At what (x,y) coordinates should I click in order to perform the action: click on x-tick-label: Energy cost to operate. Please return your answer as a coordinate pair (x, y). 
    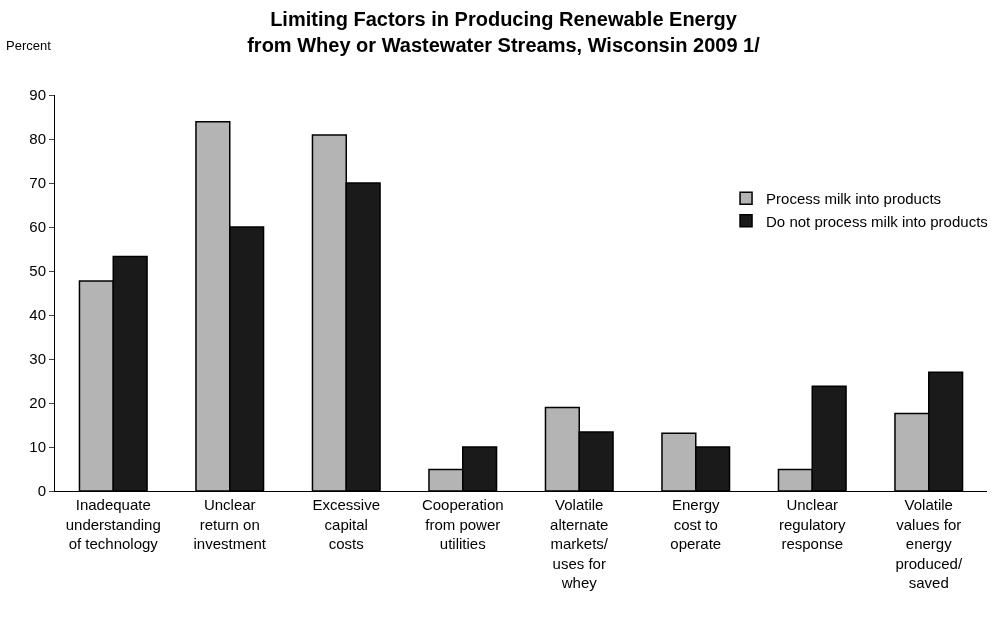
    Looking at the image, I should click on (696, 524).